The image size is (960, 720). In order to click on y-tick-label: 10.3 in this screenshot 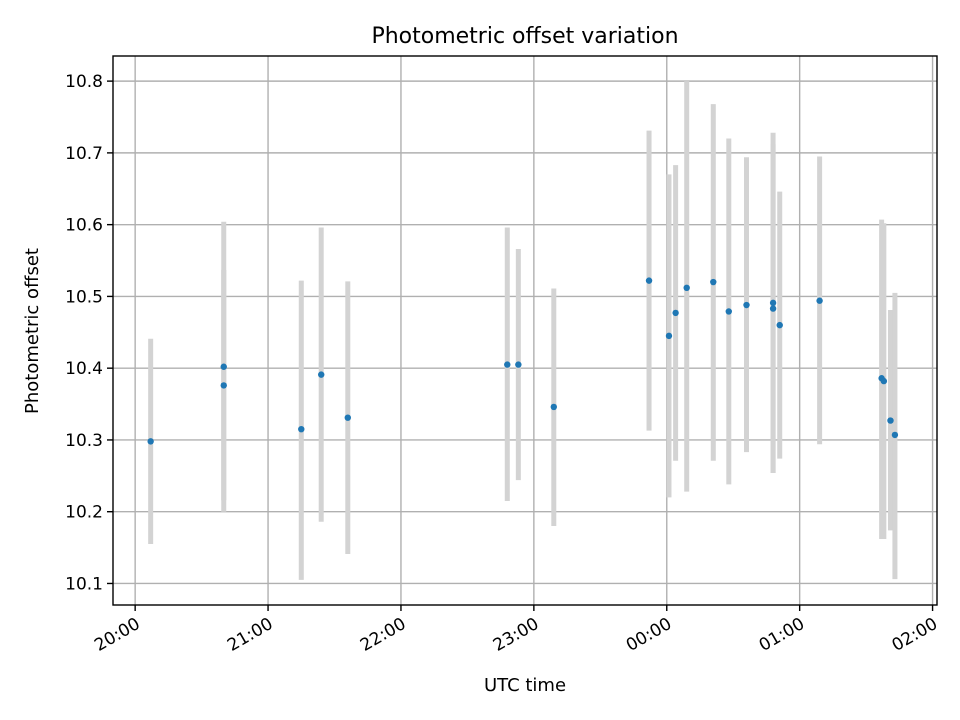, I will do `click(84, 441)`.